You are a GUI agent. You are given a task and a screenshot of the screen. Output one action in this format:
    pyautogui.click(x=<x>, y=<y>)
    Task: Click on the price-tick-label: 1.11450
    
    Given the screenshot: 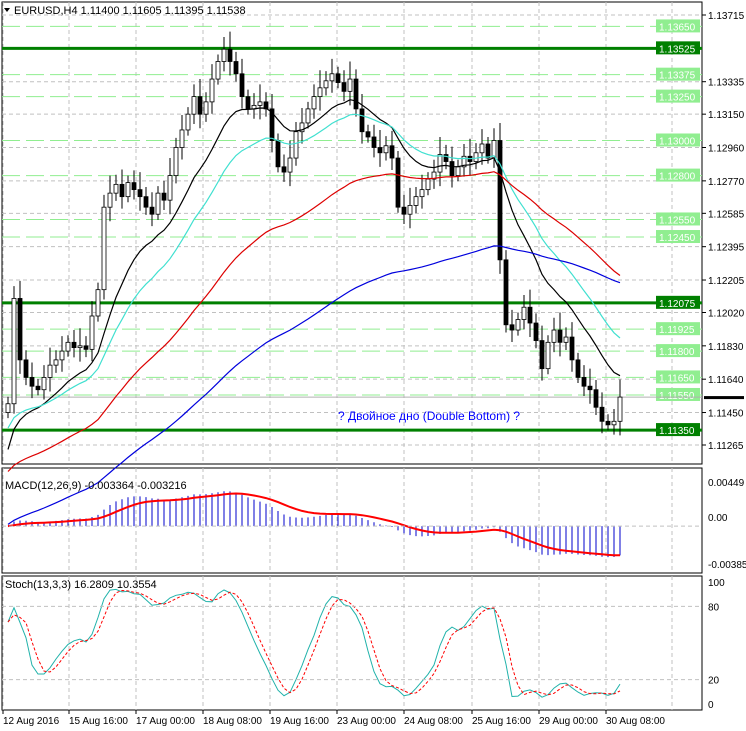 What is the action you would take?
    pyautogui.click(x=726, y=414)
    